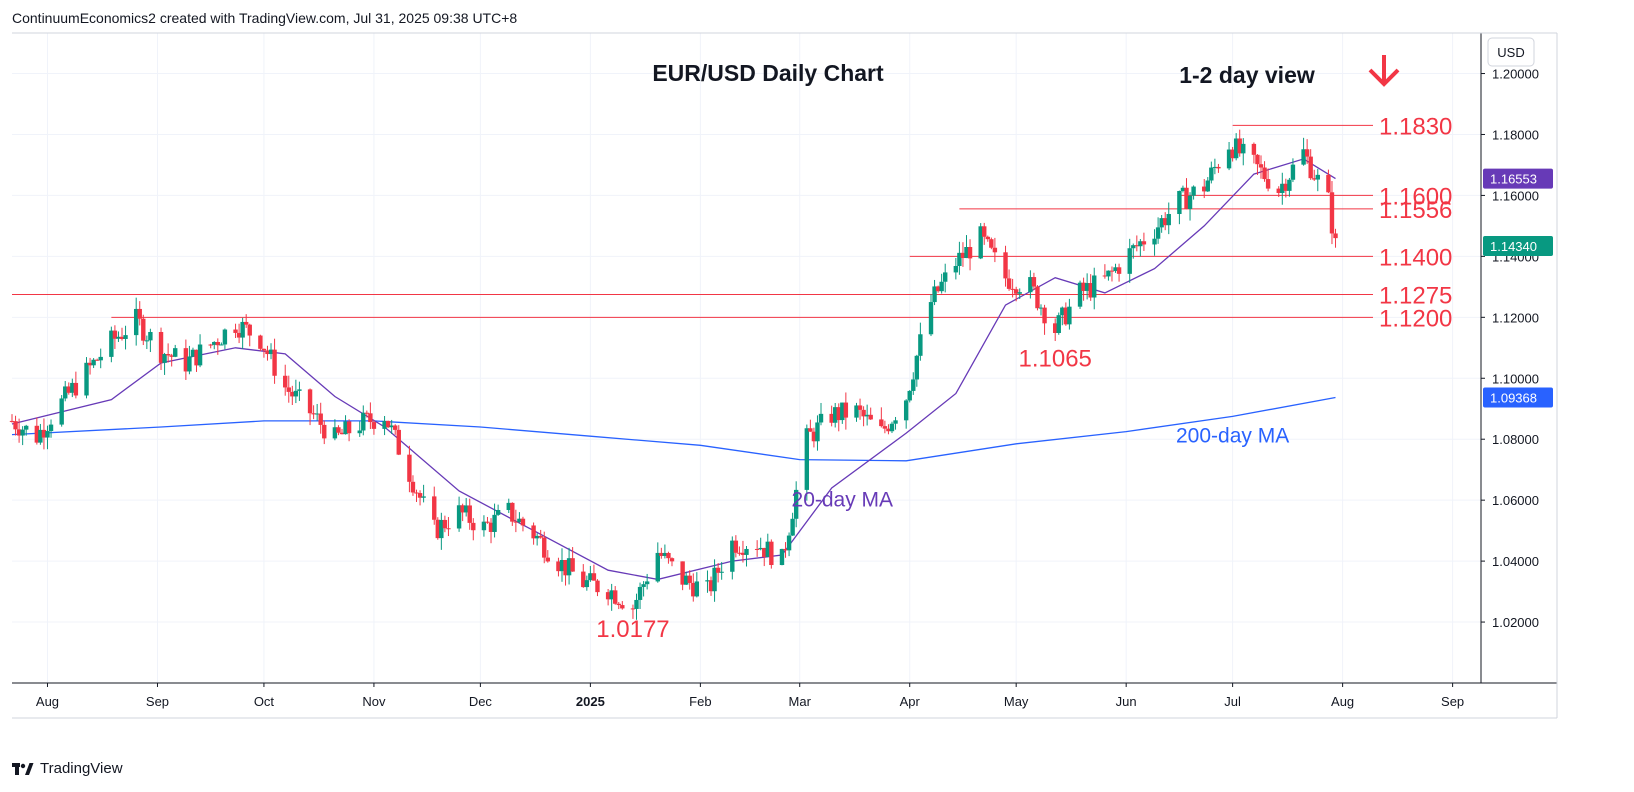  I want to click on x-tick-label: Oct, so click(264, 701).